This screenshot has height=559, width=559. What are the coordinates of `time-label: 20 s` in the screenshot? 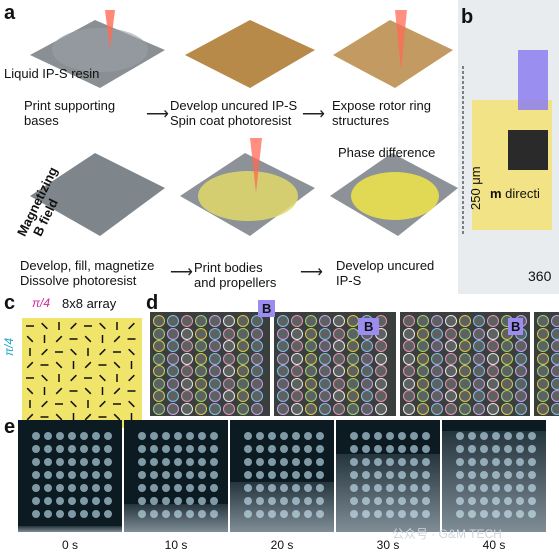 It's located at (282, 545).